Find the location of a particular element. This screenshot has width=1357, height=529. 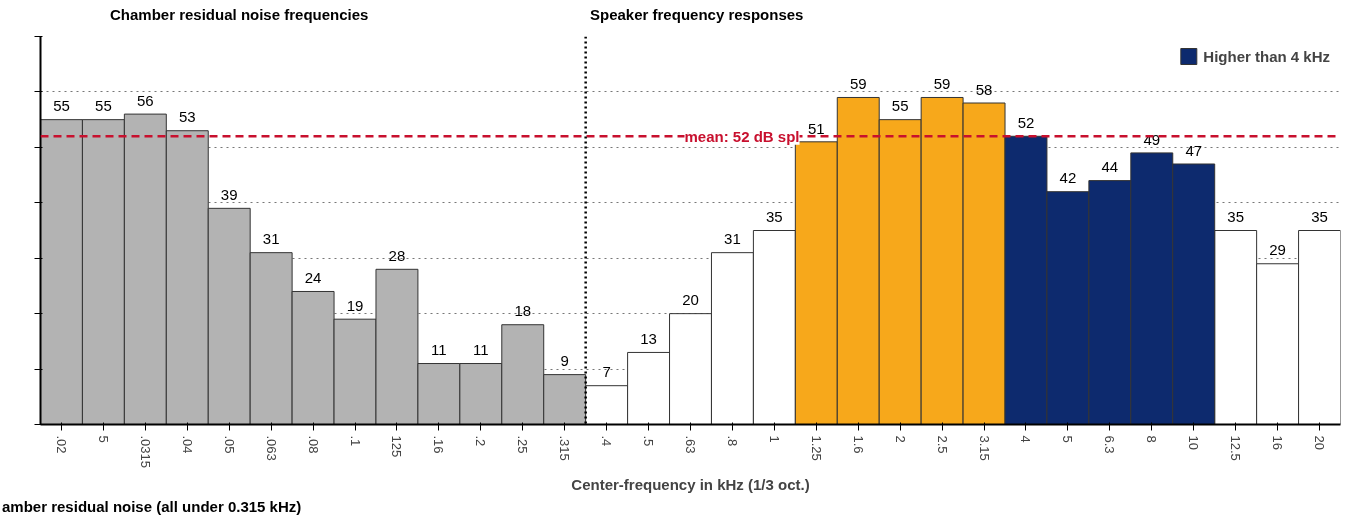

x-tick-label: 2 is located at coordinates (900, 439).